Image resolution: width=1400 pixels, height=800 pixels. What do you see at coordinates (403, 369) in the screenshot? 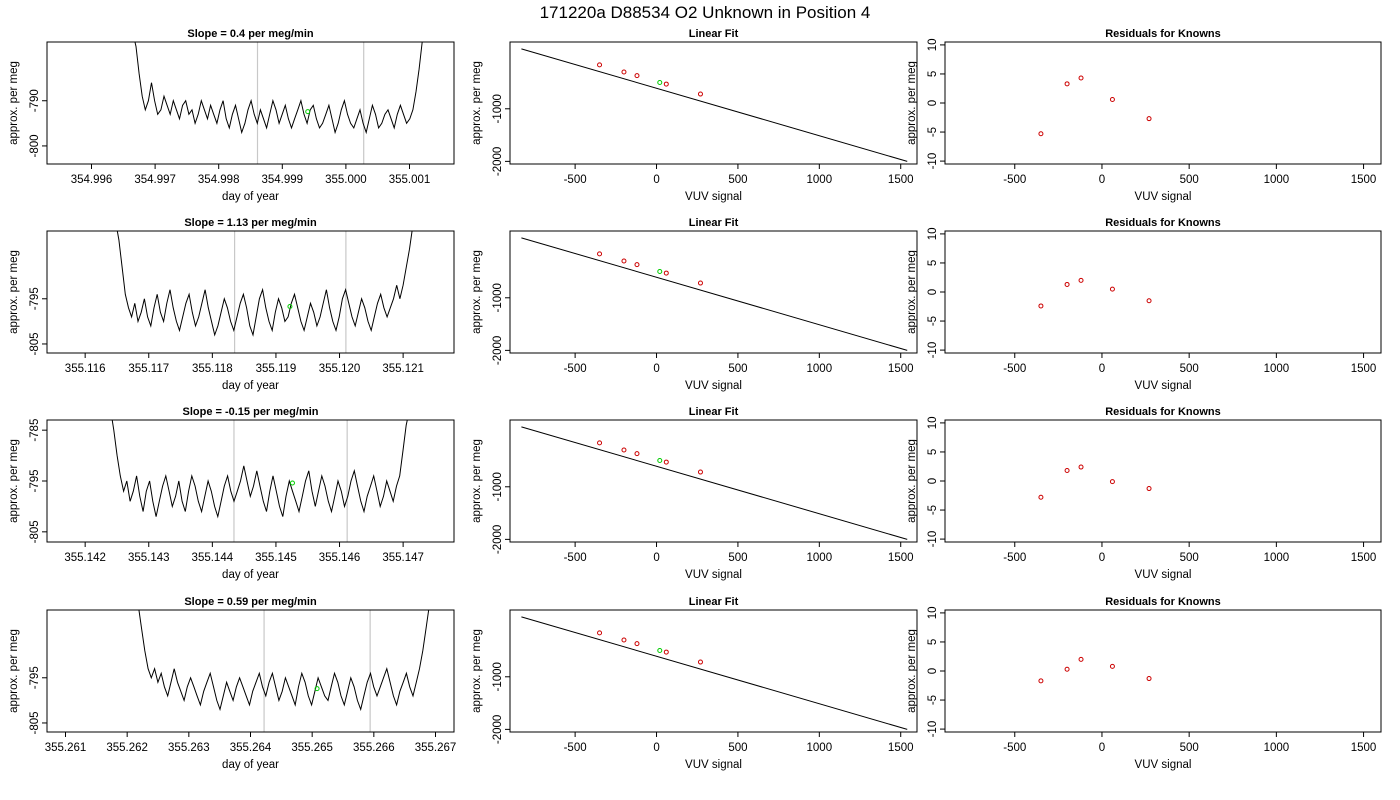
I see `x-tick-label: 355.121` at bounding box center [403, 369].